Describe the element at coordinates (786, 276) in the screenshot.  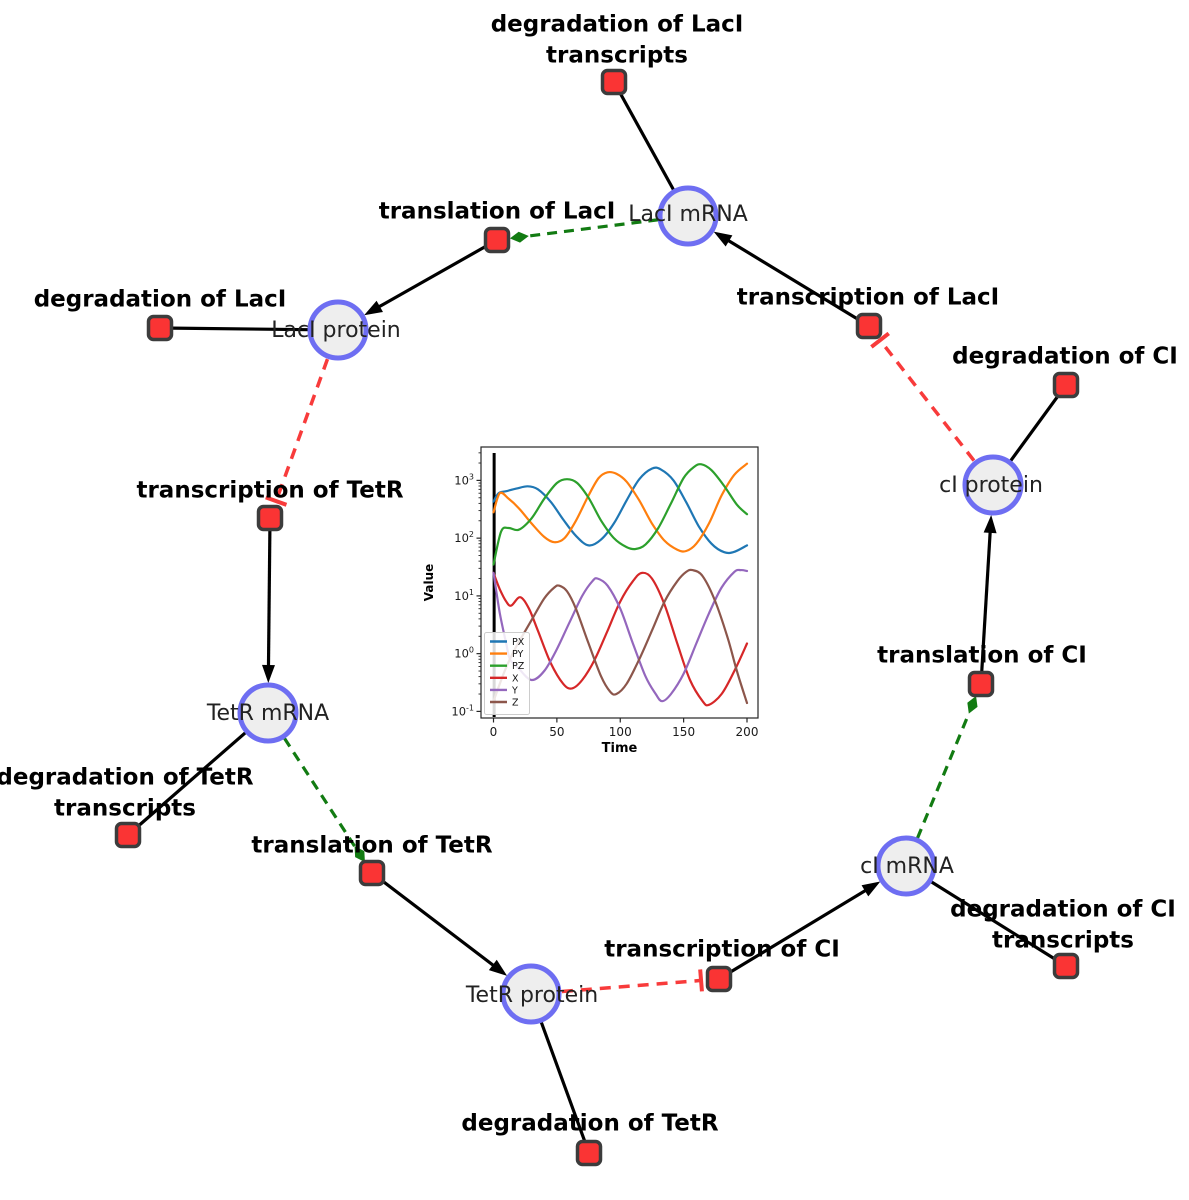
I see `edge-production-txn_laci-laci_mrna` at that location.